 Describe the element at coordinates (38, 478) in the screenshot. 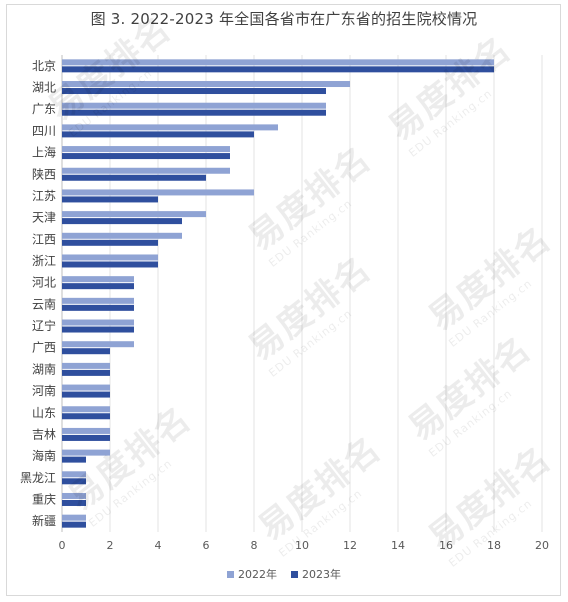

I see `y-category-label: 黑龙江` at that location.